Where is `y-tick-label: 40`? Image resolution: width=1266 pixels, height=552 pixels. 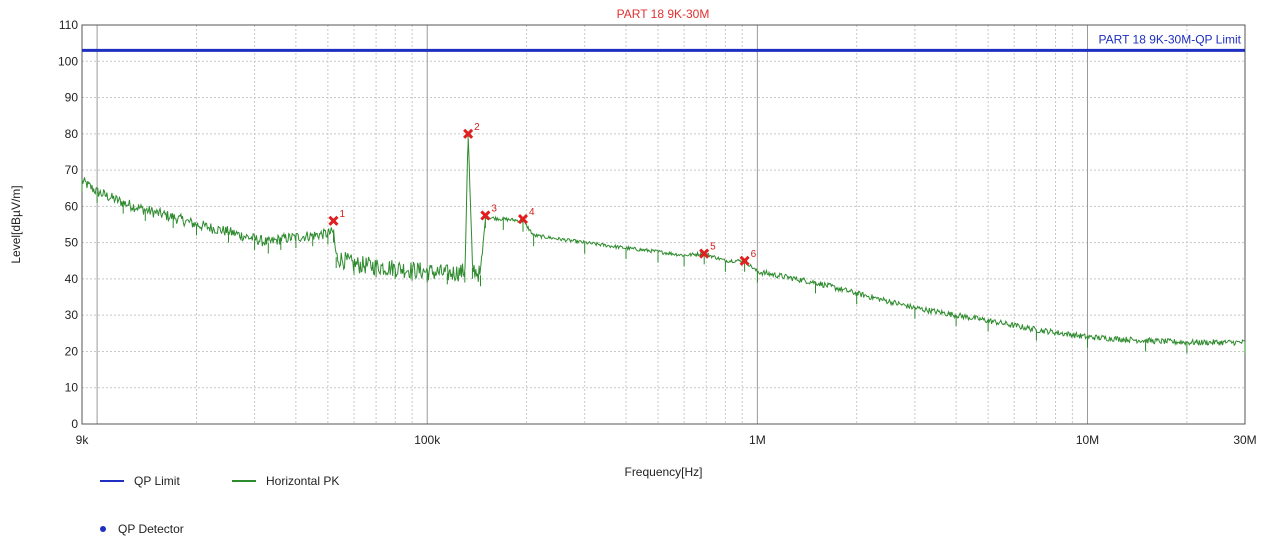
y-tick-label: 40 is located at coordinates (72, 279).